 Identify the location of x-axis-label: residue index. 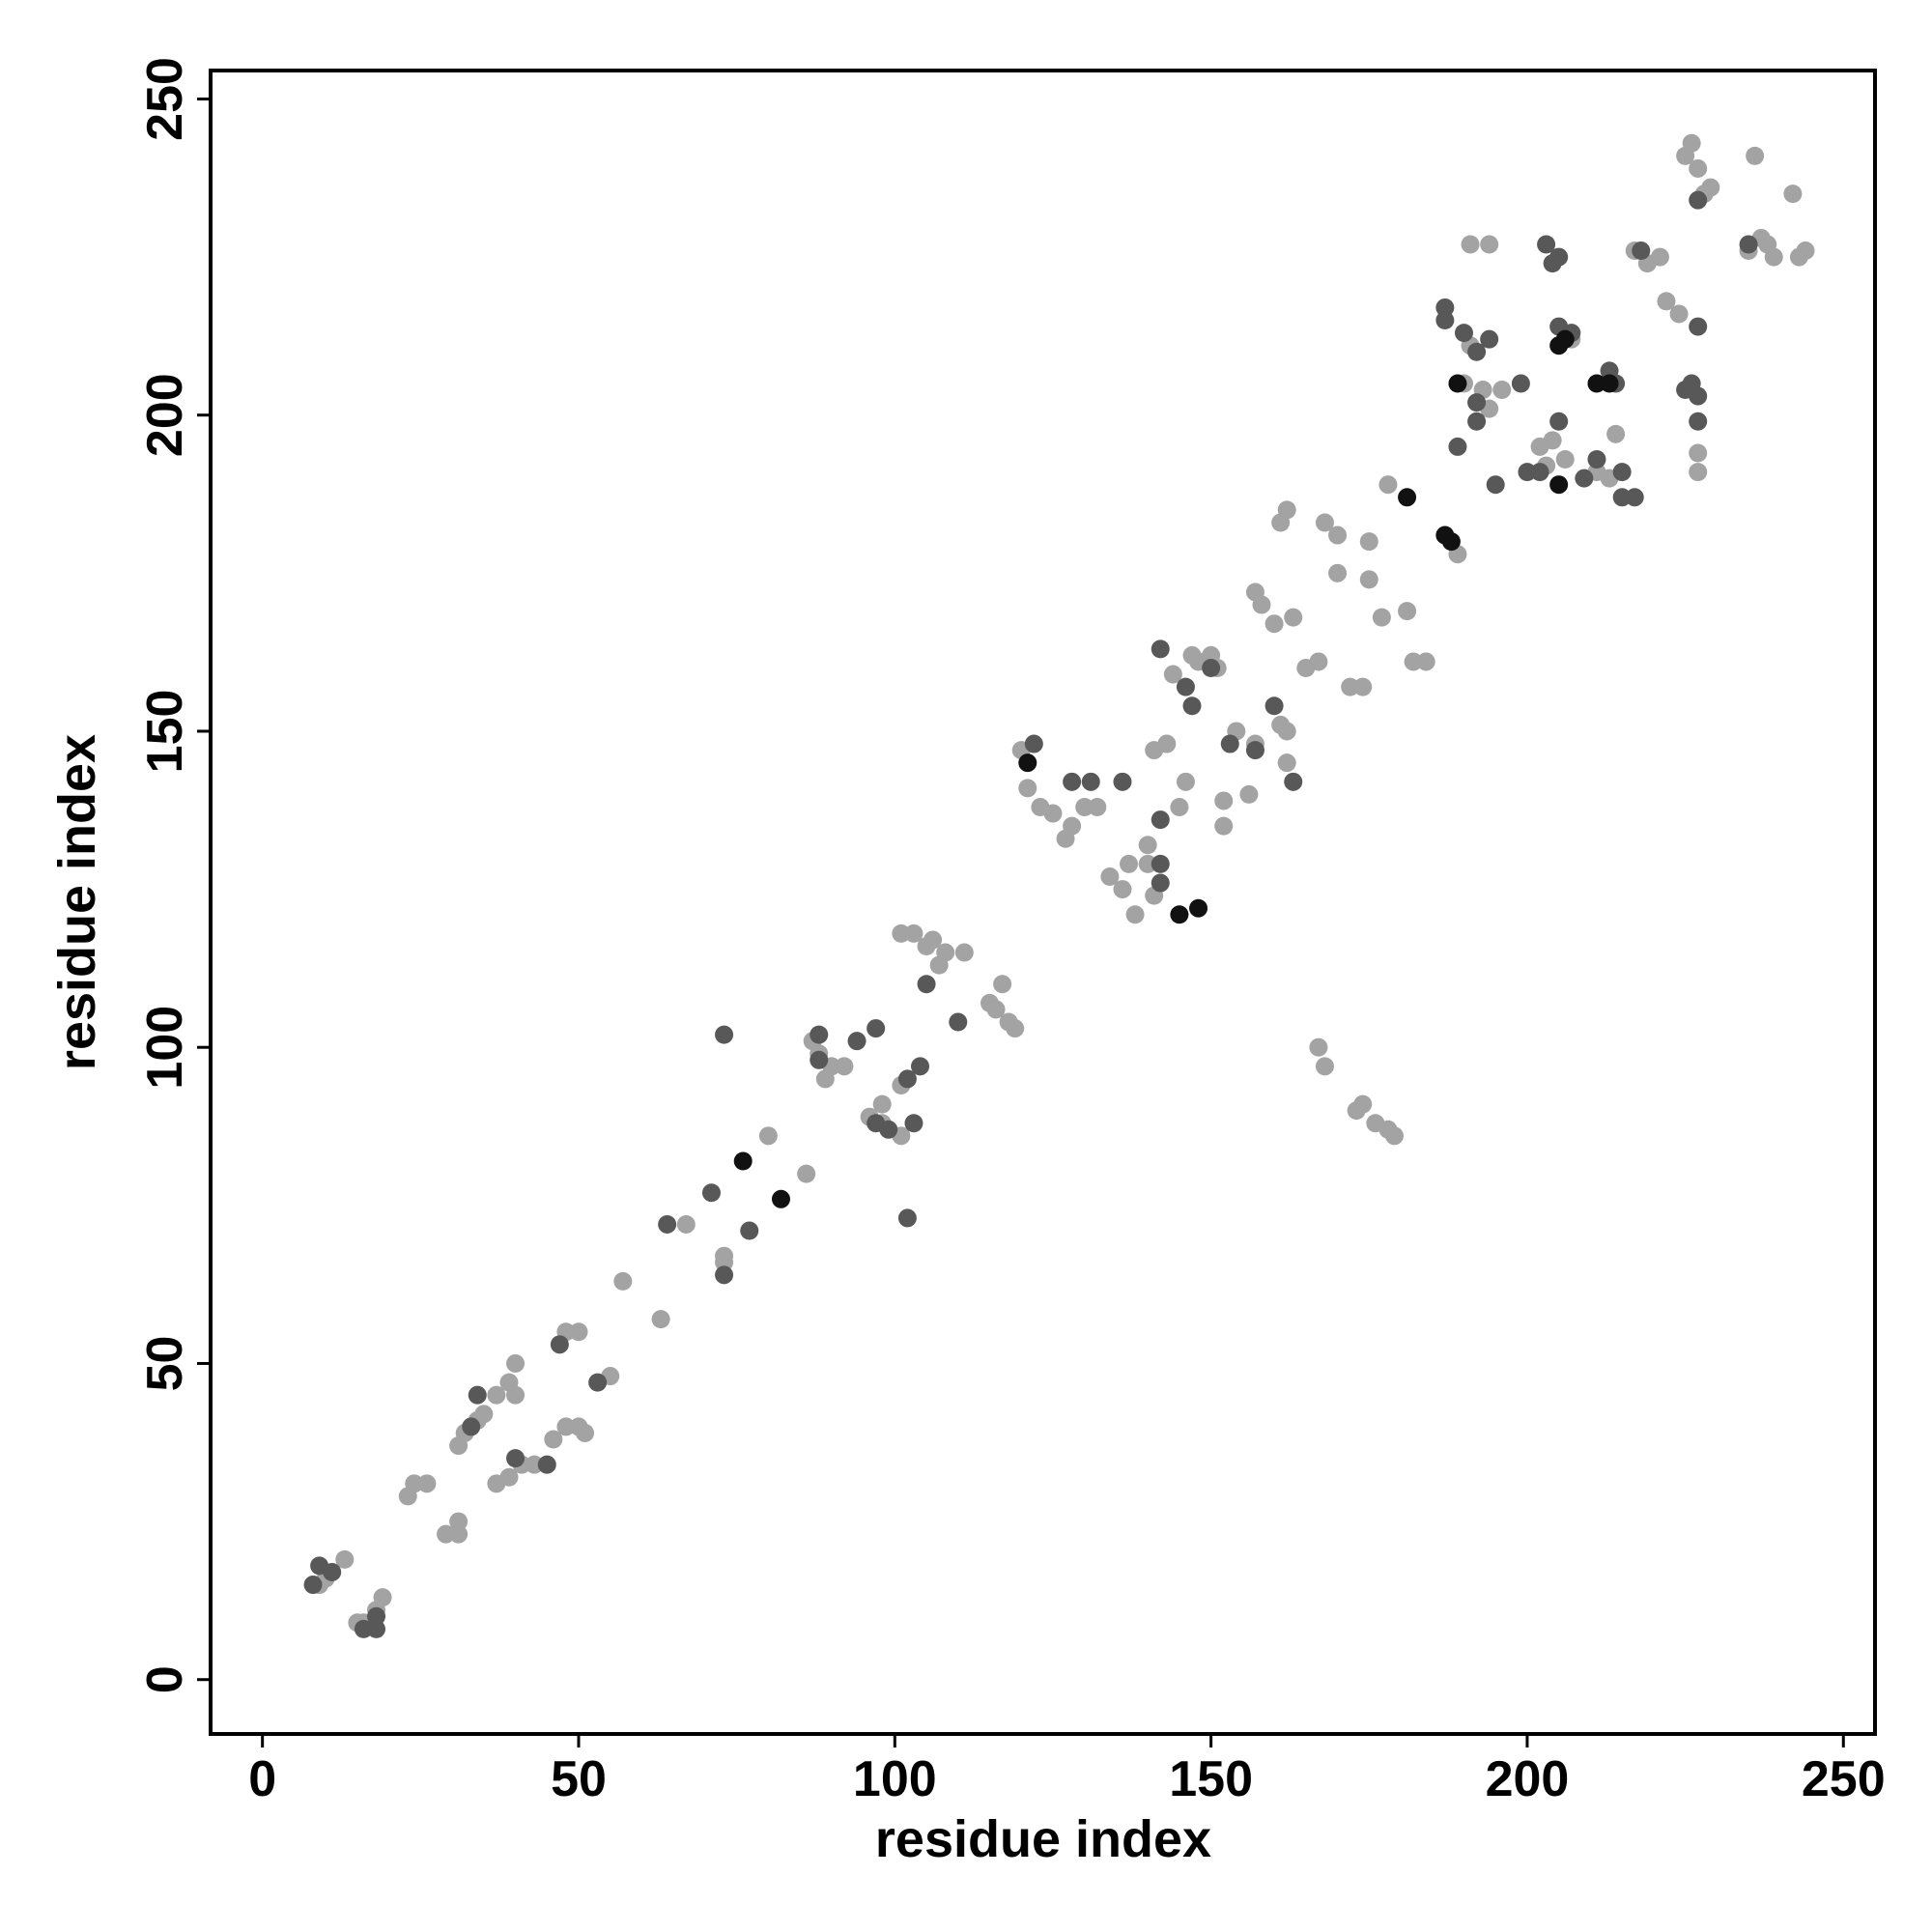
(1043, 1839).